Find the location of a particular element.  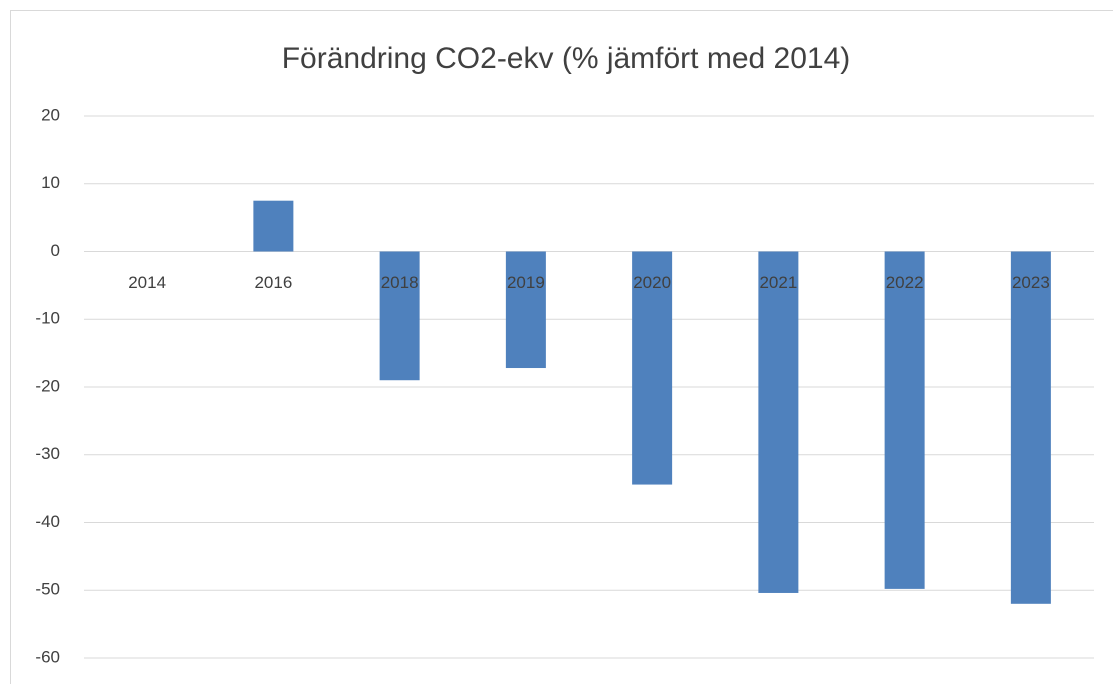

y-tick-label: -10 is located at coordinates (47, 318).